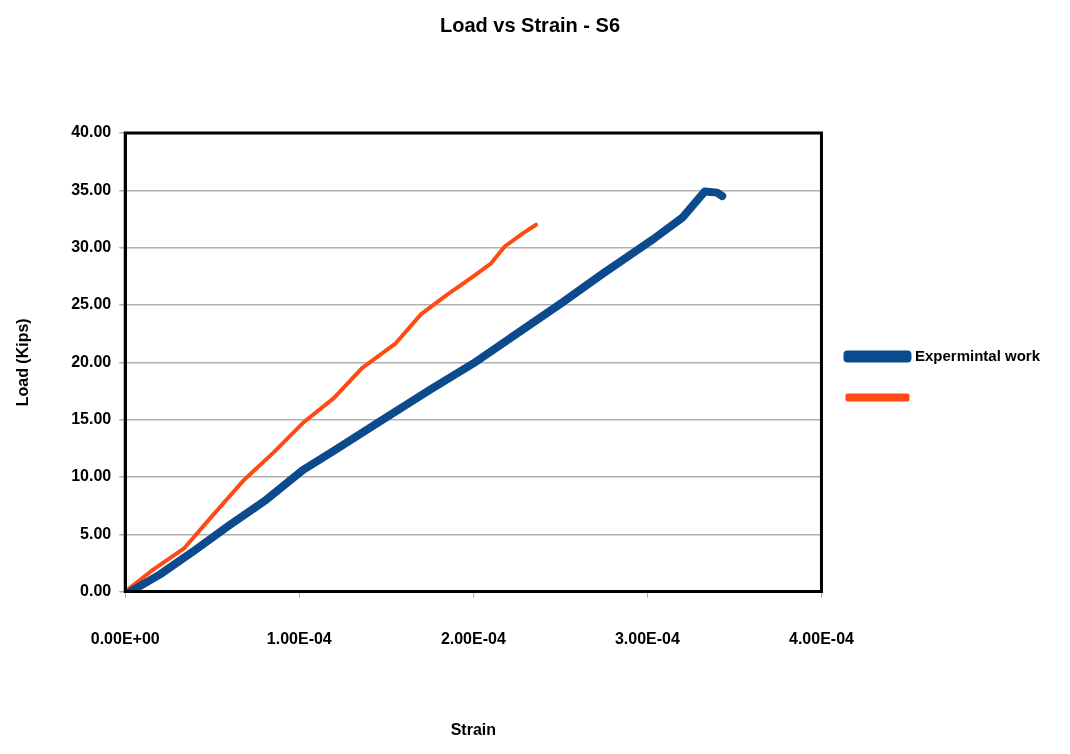 This screenshot has height=754, width=1070. Describe the element at coordinates (96, 533) in the screenshot. I see `y-tick-label: 5.00` at that location.